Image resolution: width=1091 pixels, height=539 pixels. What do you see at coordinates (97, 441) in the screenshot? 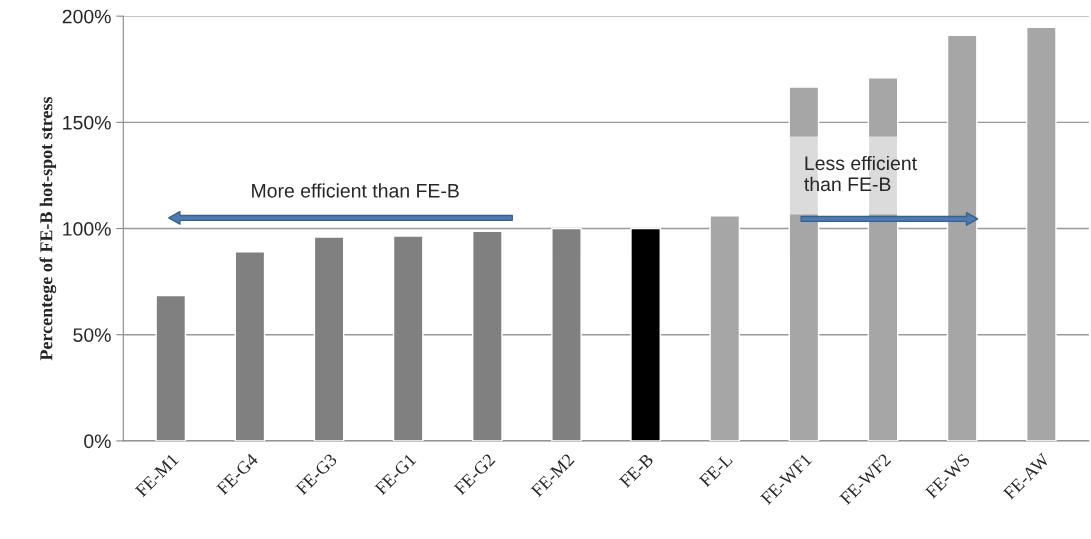
I see `y-tick-label: 0%` at bounding box center [97, 441].